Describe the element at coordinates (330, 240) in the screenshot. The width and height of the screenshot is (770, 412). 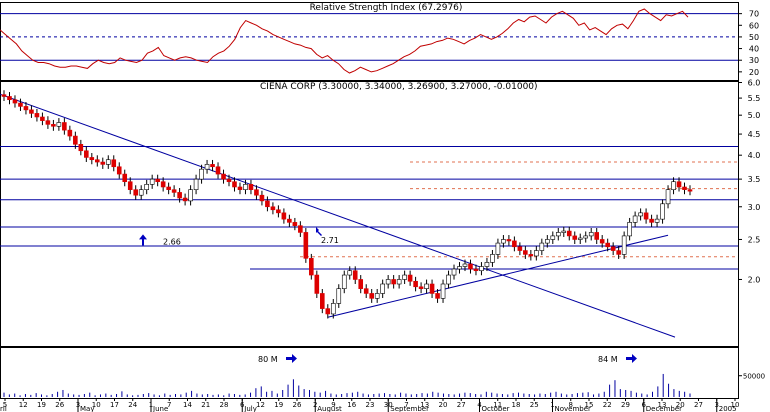
I see `annotation-label: 2.71` at that location.